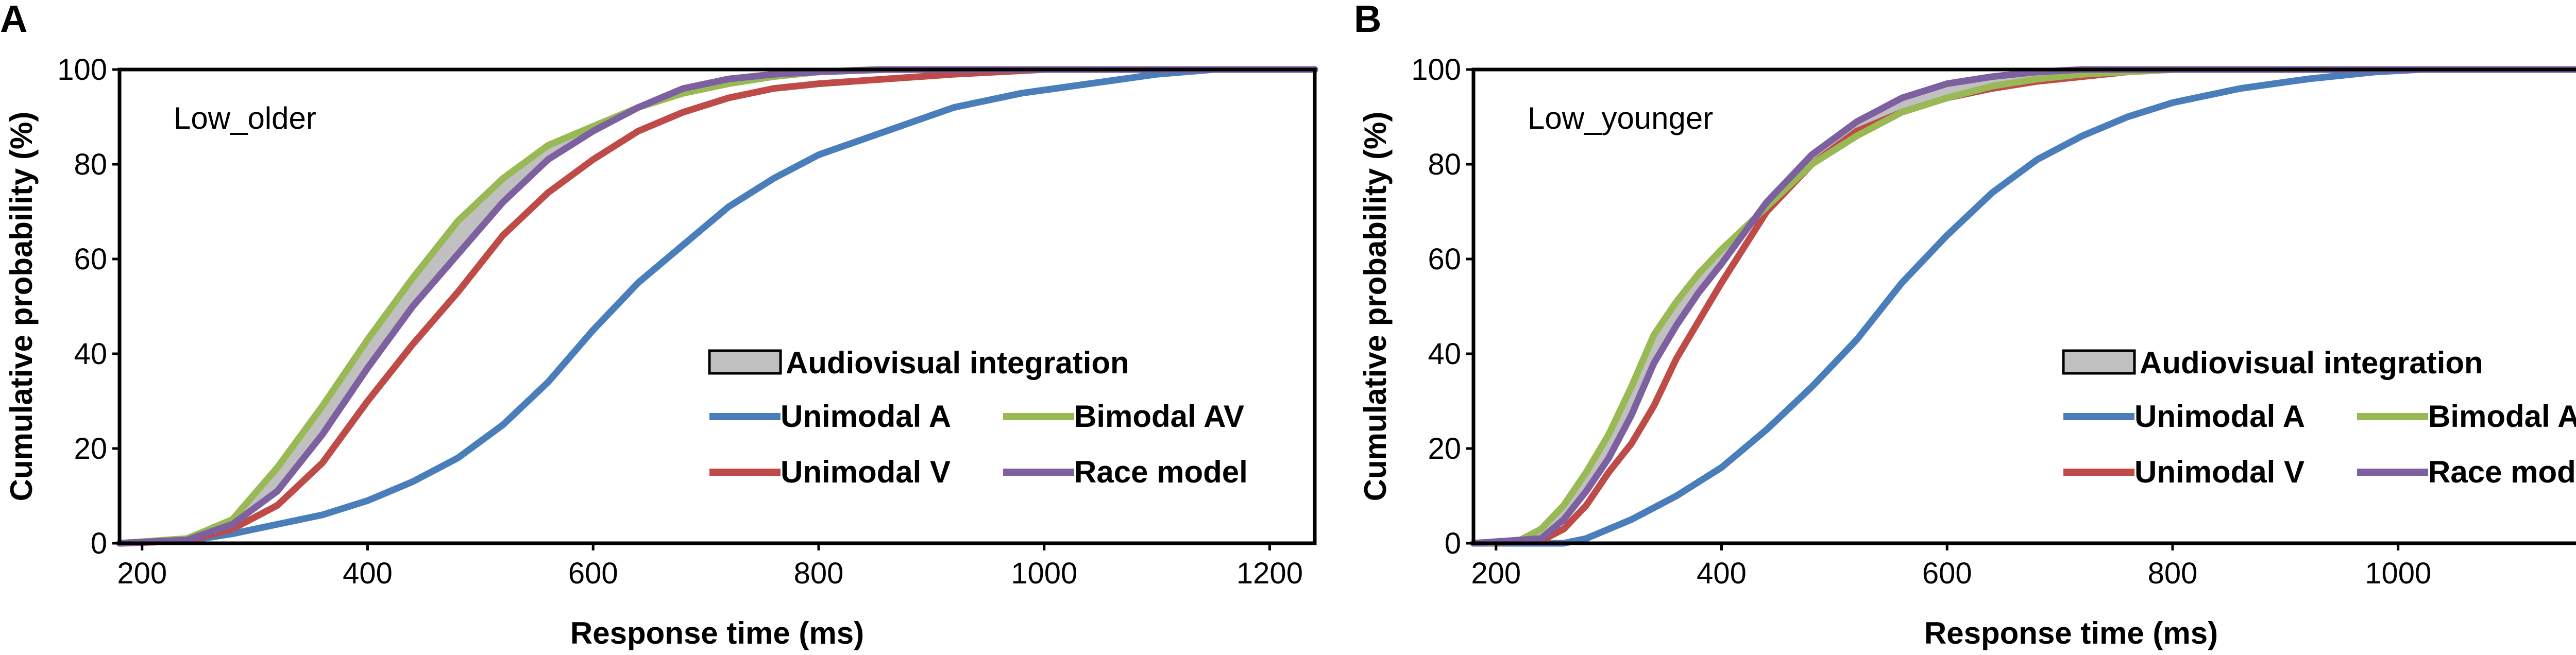 Image resolution: width=2576 pixels, height=655 pixels. Describe the element at coordinates (13, 20) in the screenshot. I see `panel-label-a: A` at that location.